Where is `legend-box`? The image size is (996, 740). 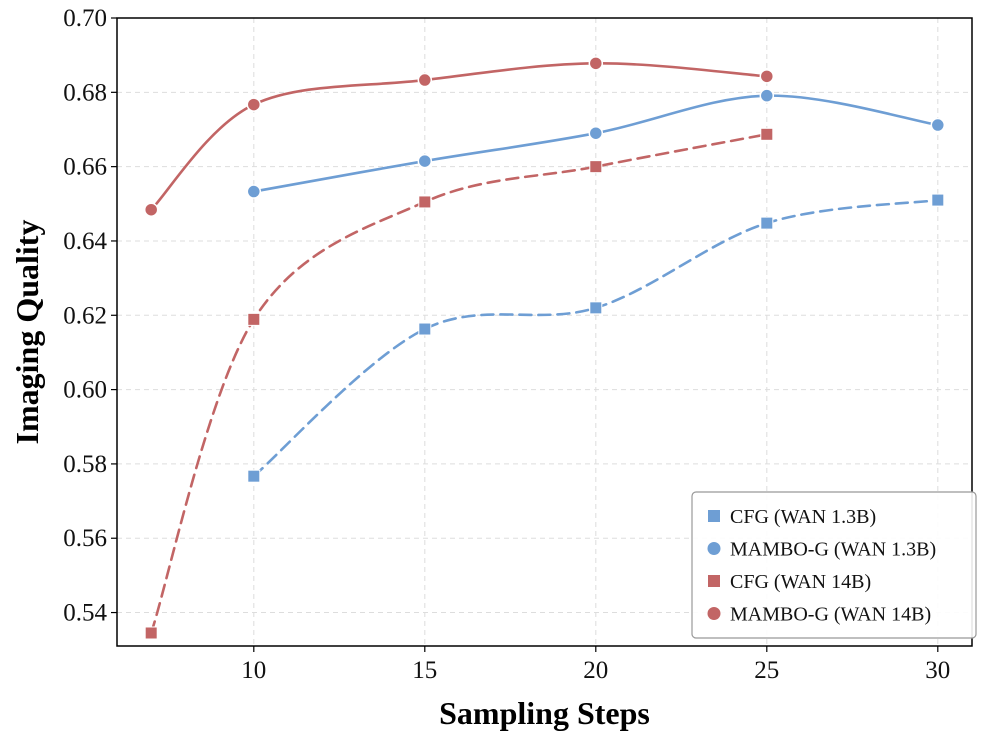 legend-box is located at coordinates (834, 565).